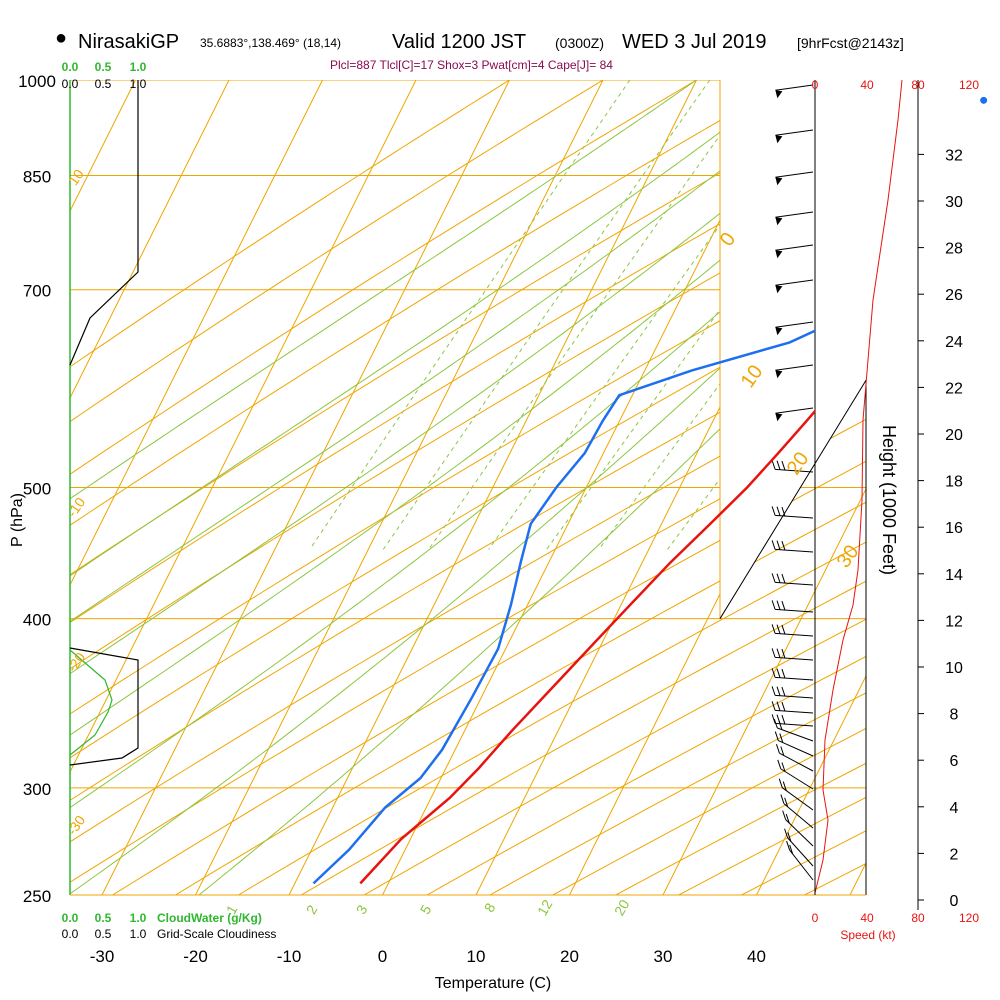  Describe the element at coordinates (129, 42) in the screenshot. I see `station-name: NirasakiGP` at that location.